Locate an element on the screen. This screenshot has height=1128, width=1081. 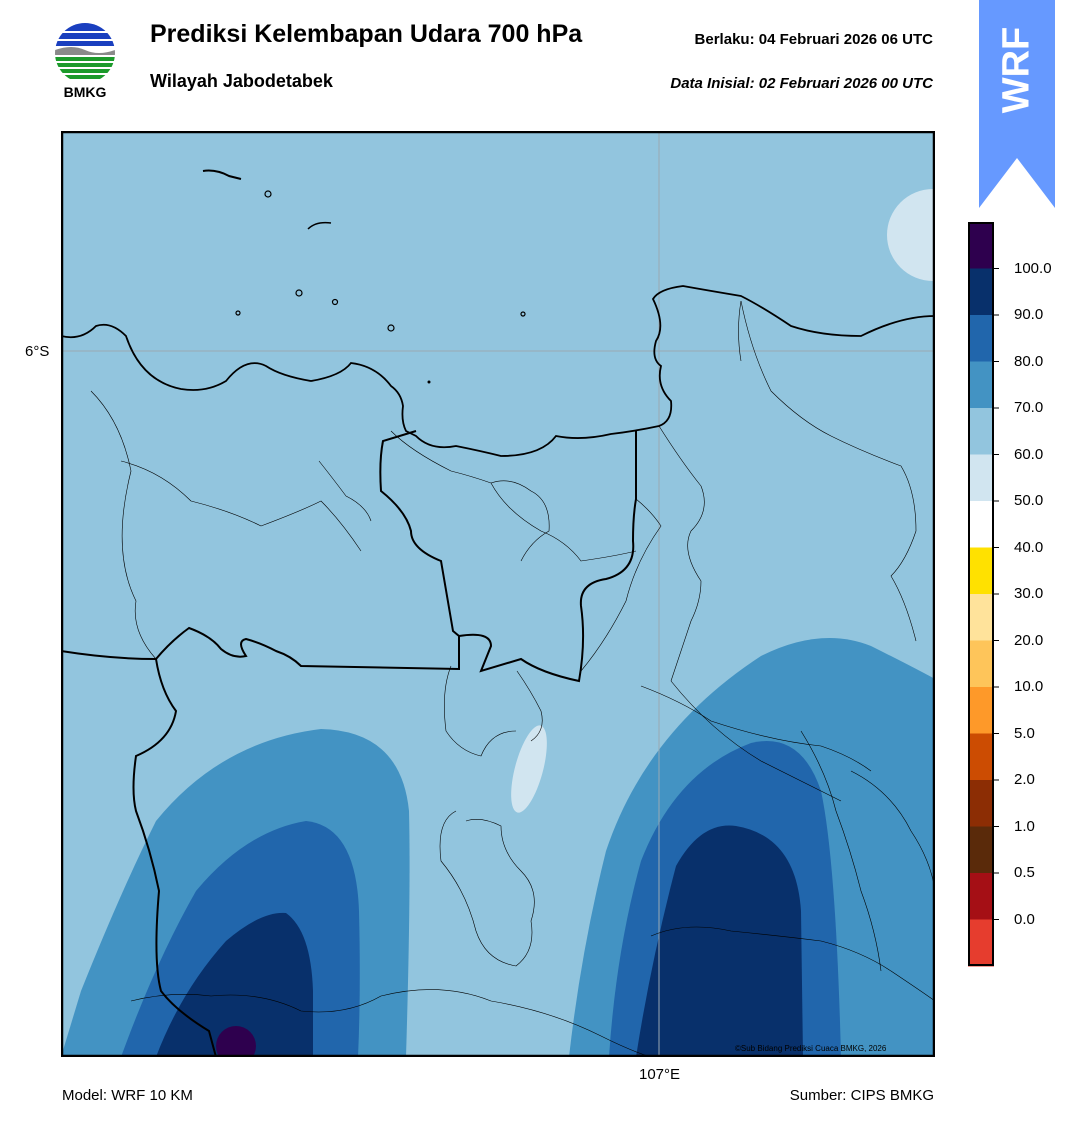
province-boundary-jakarta is located at coordinates (508, 556).